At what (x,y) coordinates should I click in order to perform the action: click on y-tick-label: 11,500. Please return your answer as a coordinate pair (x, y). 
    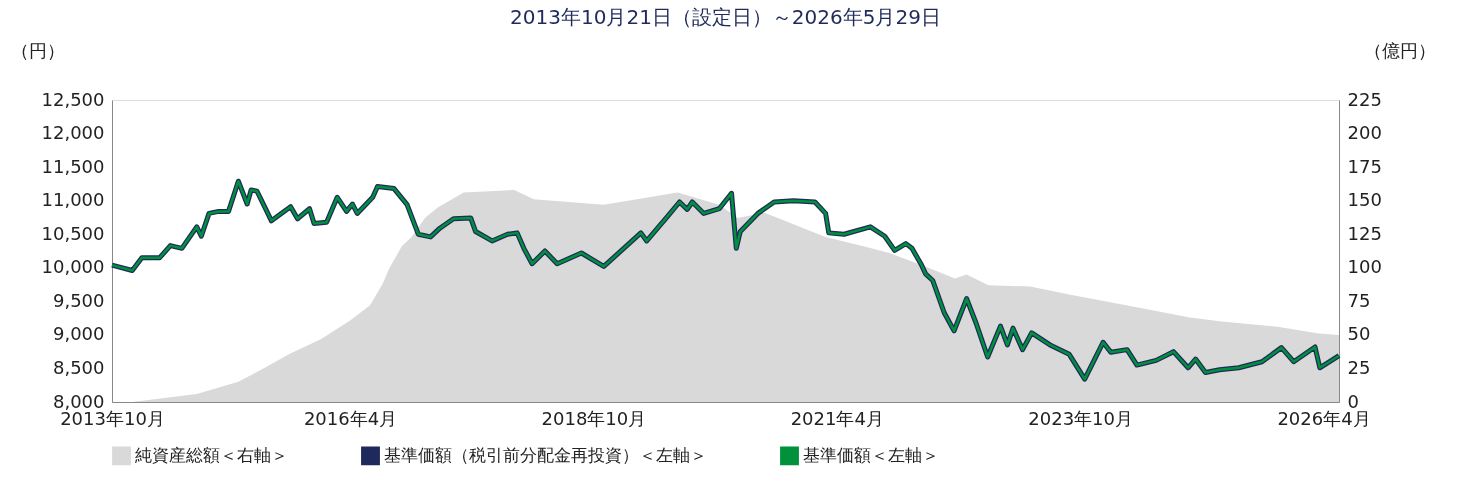
    Looking at the image, I should click on (73, 166).